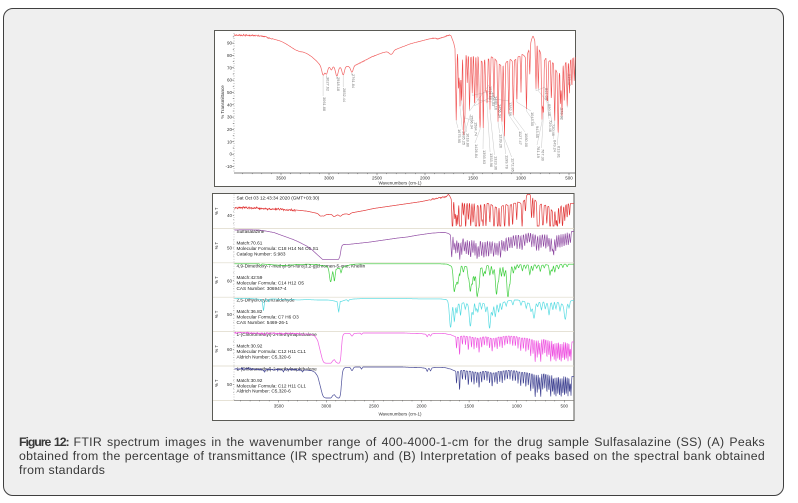 This screenshot has height=503, width=798. What do you see at coordinates (324, 104) in the screenshot?
I see `svg-text: 3061.88` at bounding box center [324, 104].